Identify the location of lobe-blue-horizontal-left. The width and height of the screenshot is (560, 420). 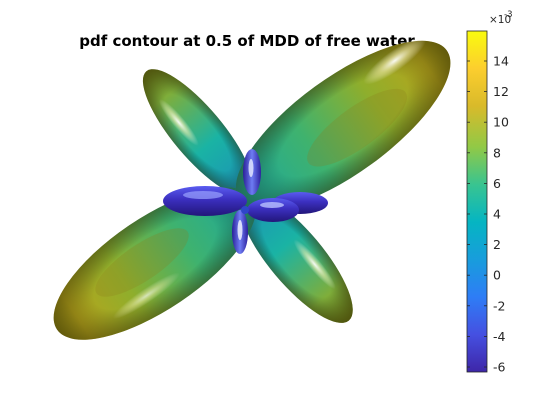
(205, 201).